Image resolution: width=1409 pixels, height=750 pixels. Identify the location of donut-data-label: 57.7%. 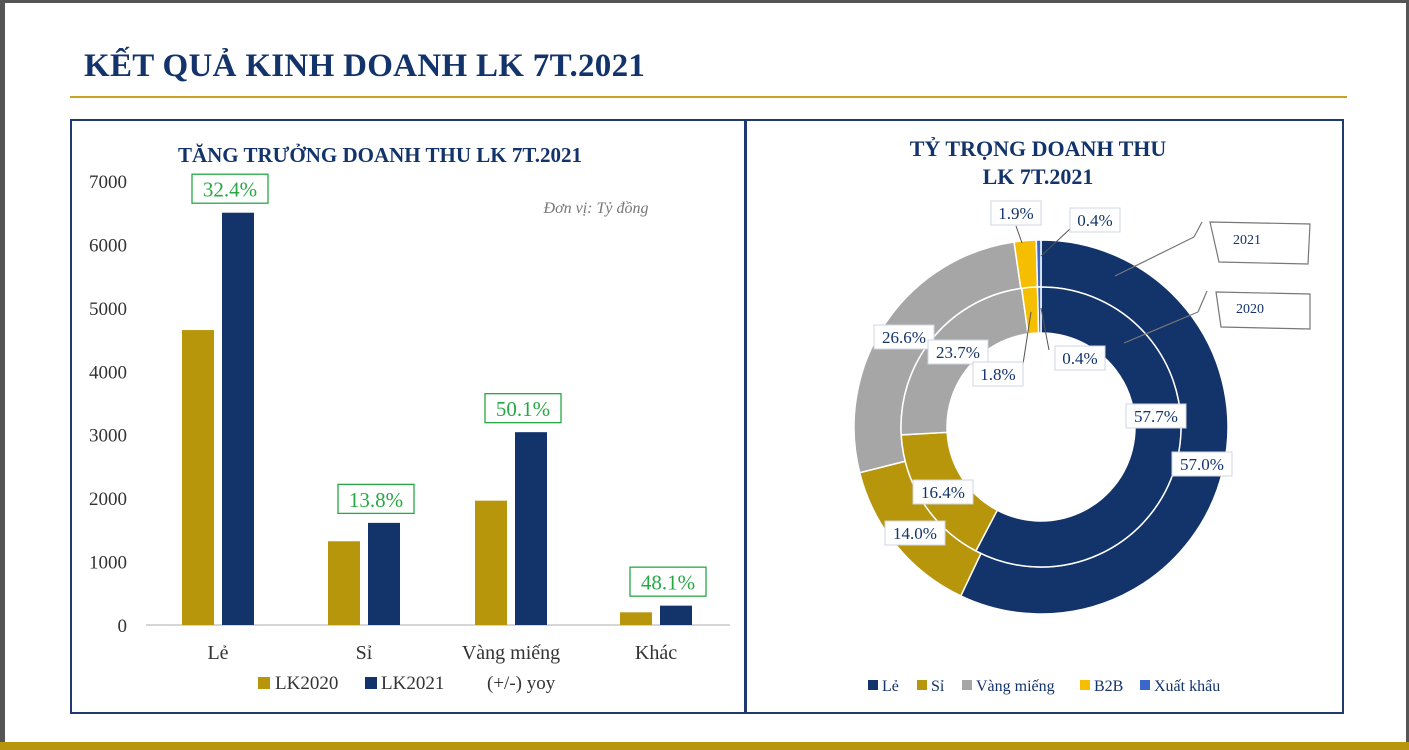
(1156, 416).